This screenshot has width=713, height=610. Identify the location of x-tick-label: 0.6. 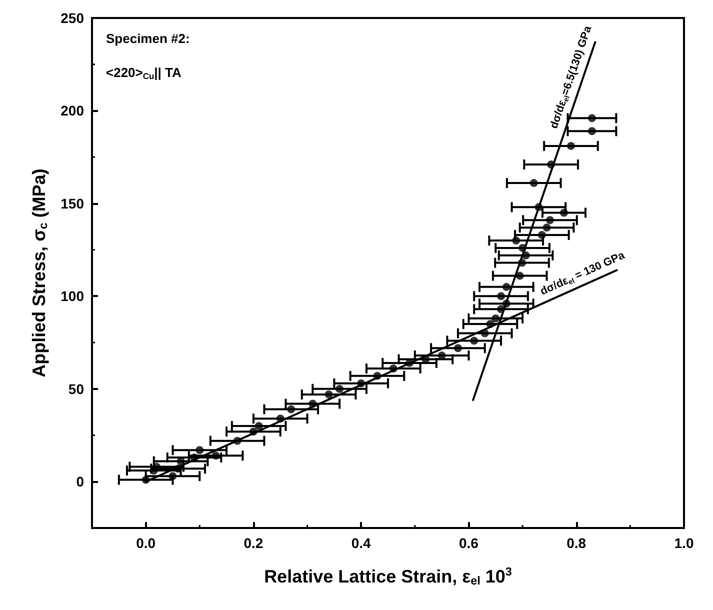
(468, 543).